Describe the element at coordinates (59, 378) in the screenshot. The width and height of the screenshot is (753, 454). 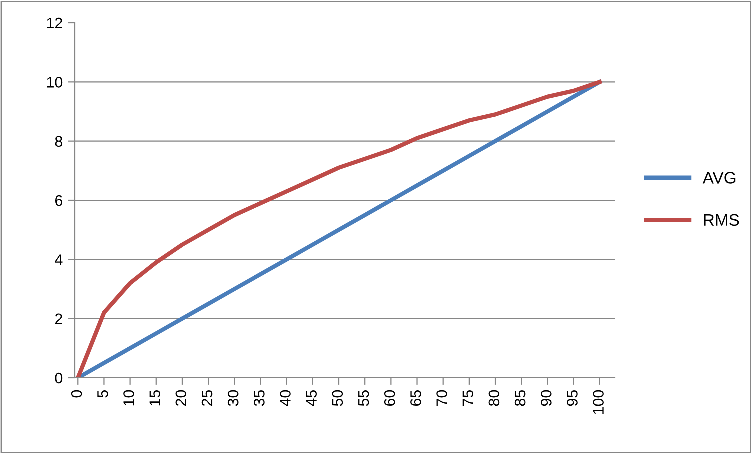
I see `y-tick-label: 0` at that location.